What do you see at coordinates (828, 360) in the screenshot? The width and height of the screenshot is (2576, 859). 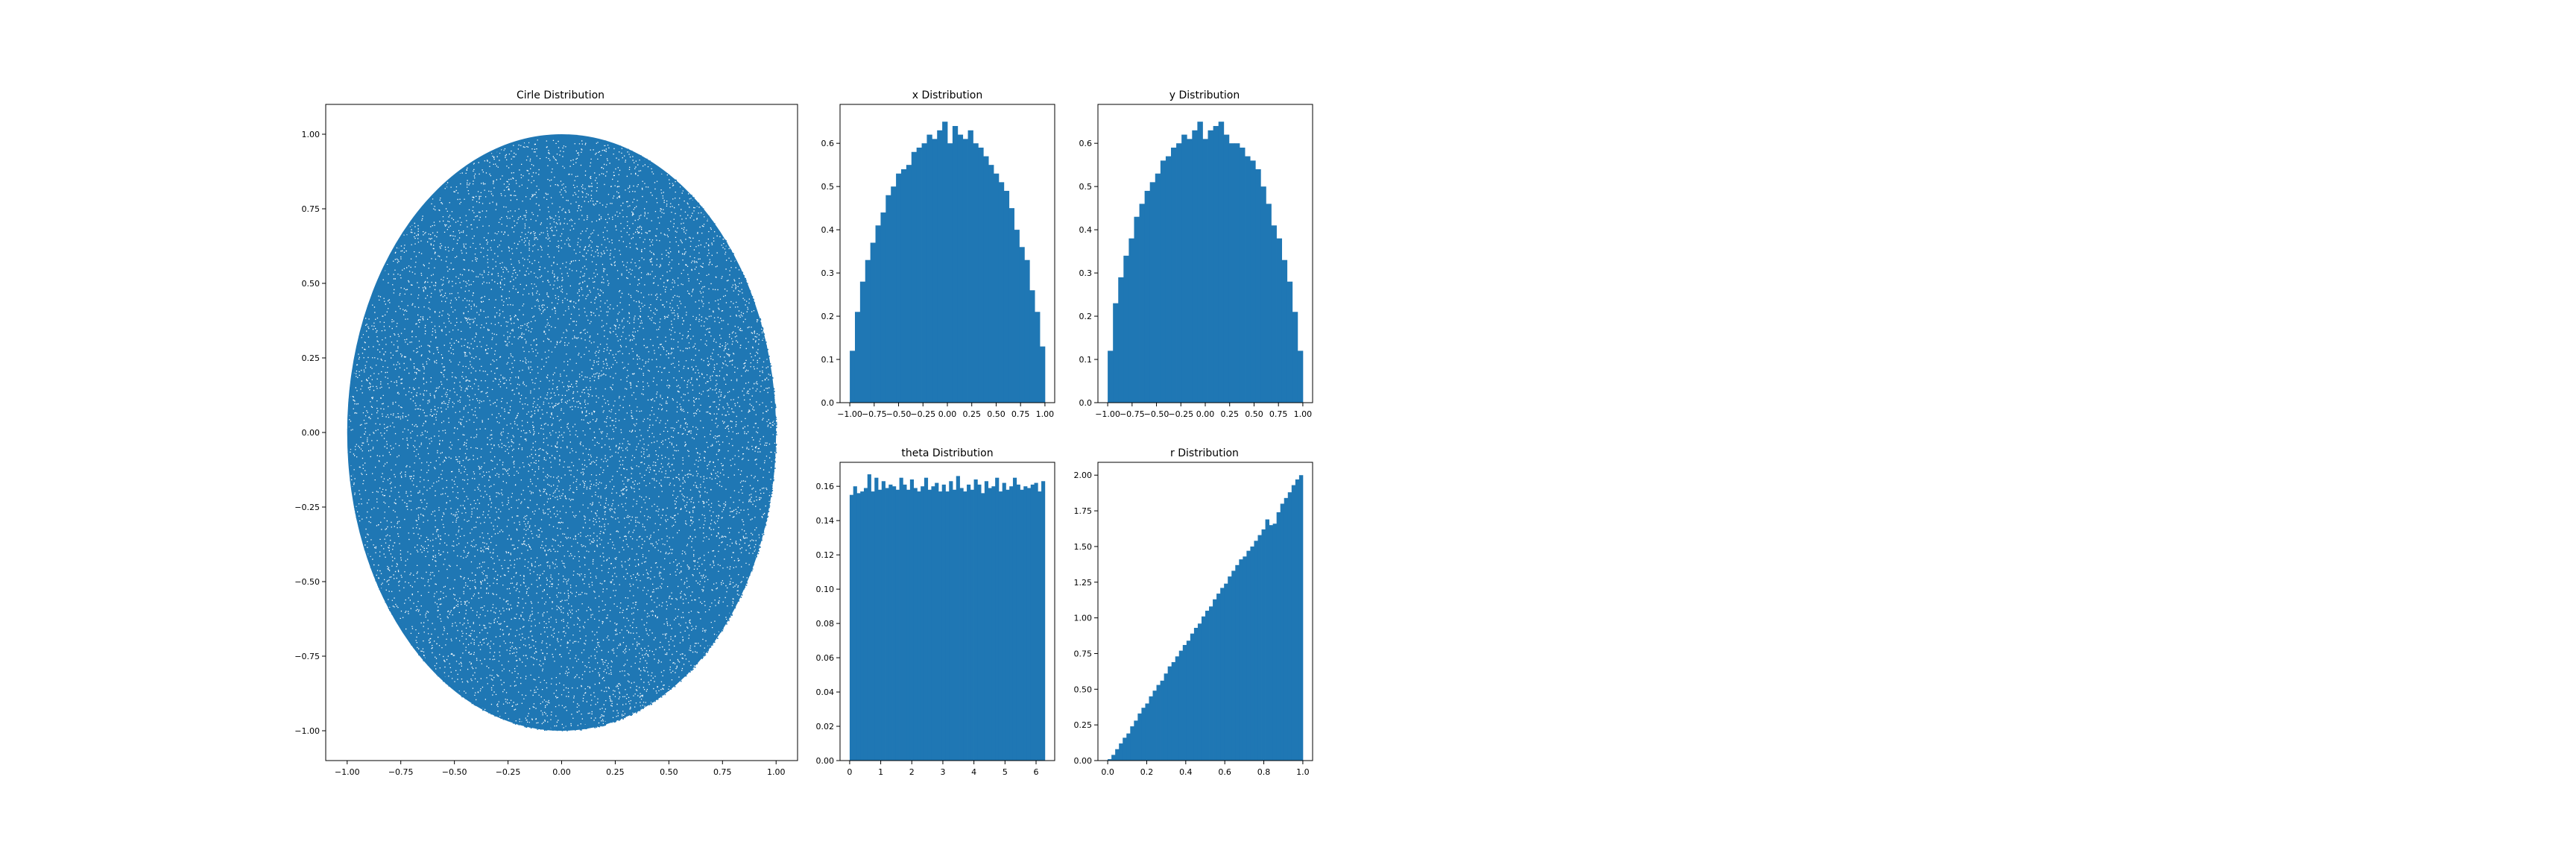 I see `x-ytick-label: 0.1` at bounding box center [828, 360].